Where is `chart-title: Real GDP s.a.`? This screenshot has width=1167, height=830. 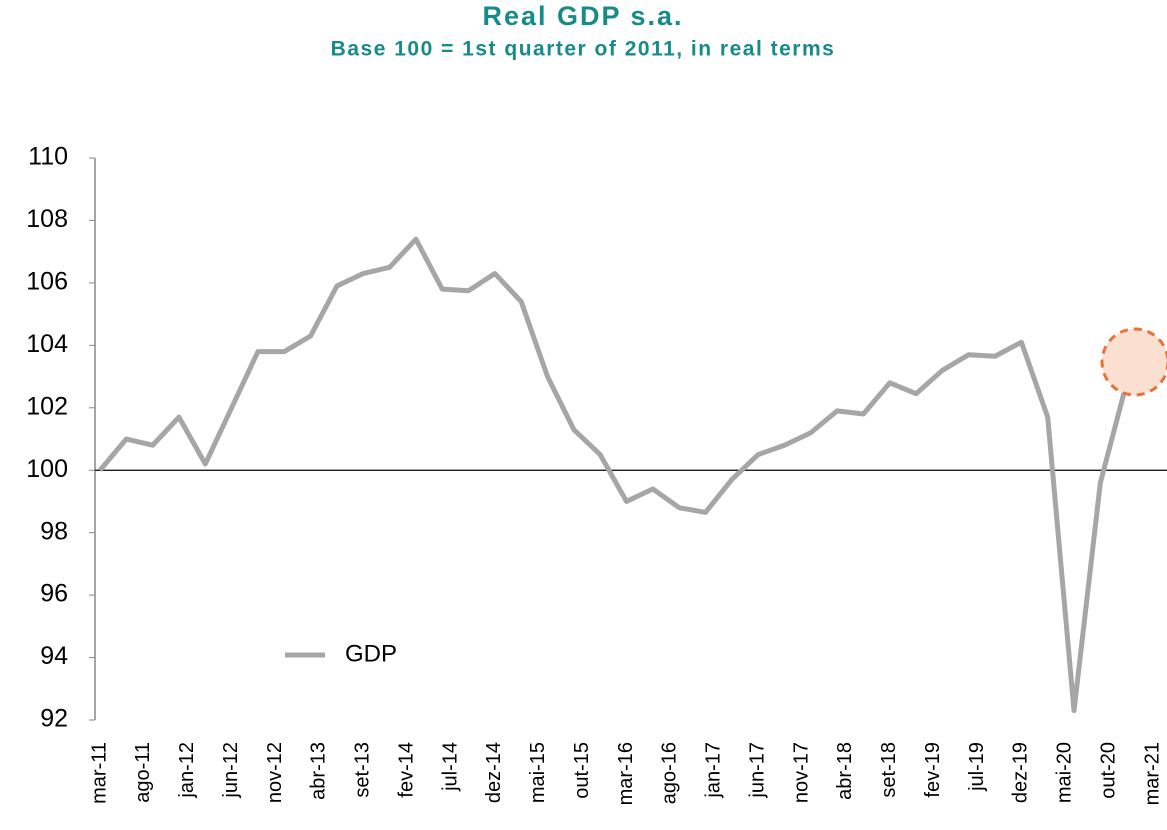
chart-title: Real GDP s.a. is located at coordinates (582, 16).